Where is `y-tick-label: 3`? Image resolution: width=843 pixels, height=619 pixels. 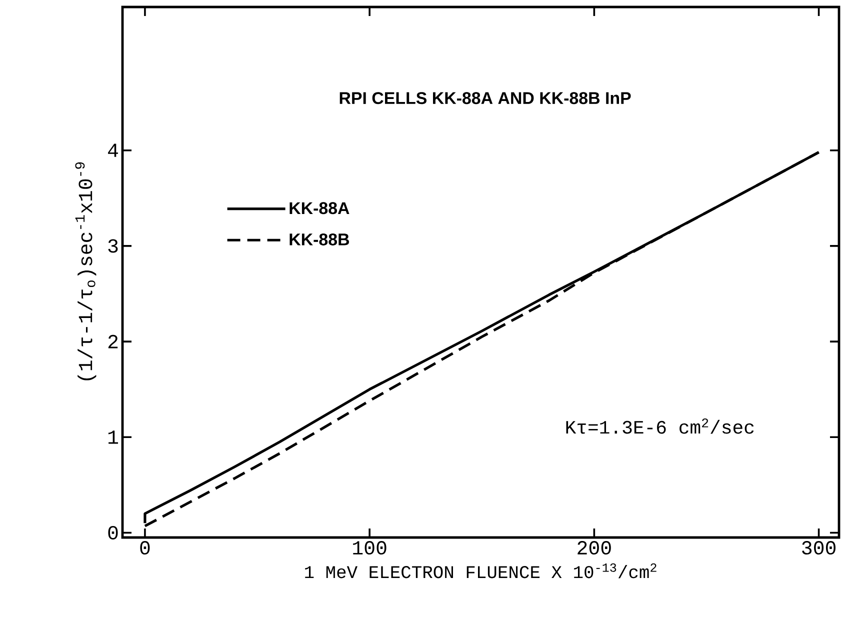
y-tick-label: 3 is located at coordinates (113, 246).